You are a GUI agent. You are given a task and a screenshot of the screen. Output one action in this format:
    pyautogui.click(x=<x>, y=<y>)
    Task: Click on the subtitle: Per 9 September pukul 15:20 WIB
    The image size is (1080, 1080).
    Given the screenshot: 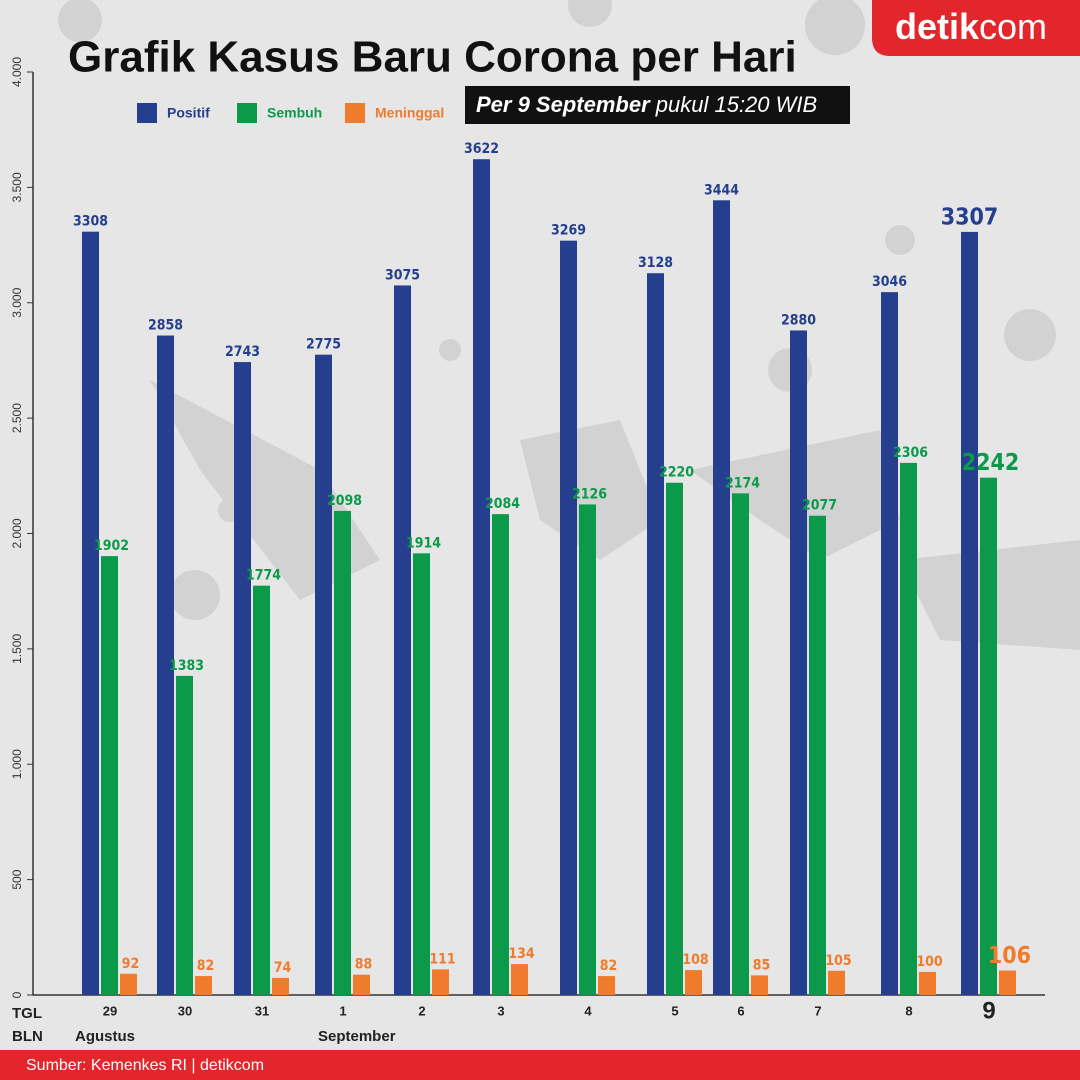 What is the action you would take?
    pyautogui.click(x=646, y=104)
    